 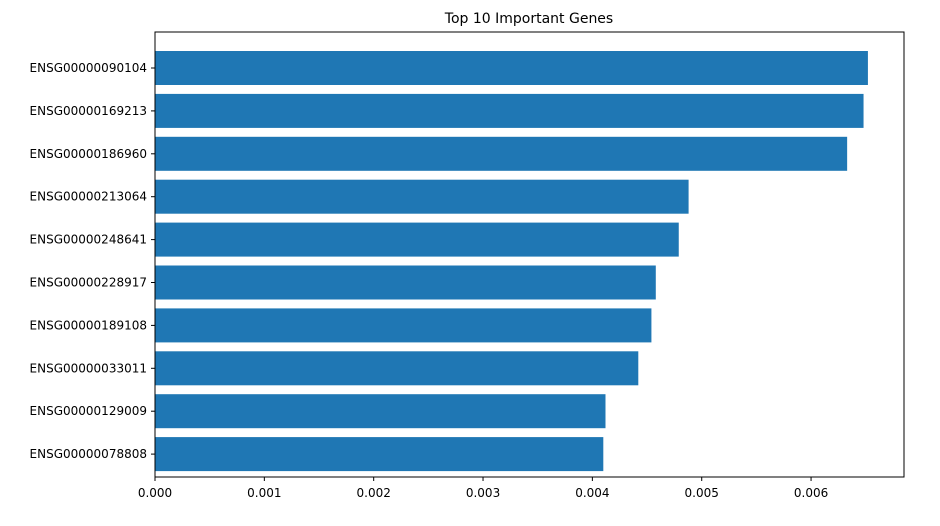 I want to click on bar-ENSG00000228917, so click(x=405, y=282).